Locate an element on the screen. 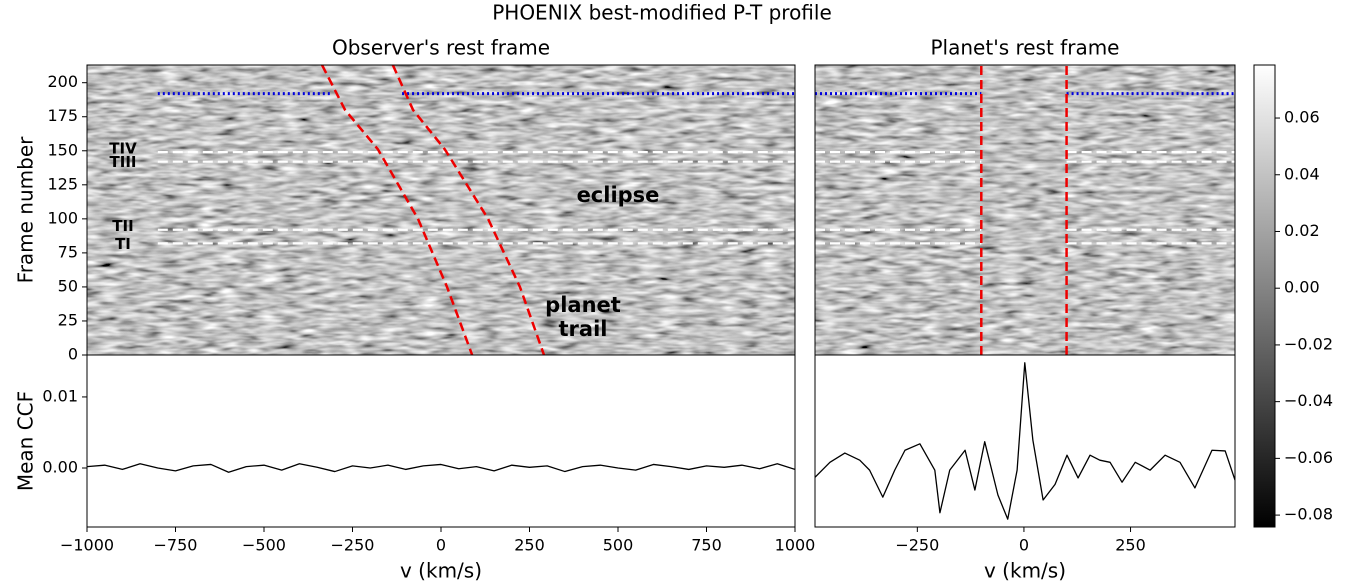 Image resolution: width=1363 pixels, height=587 pixels. y-tick-label: 75 is located at coordinates (68, 251).